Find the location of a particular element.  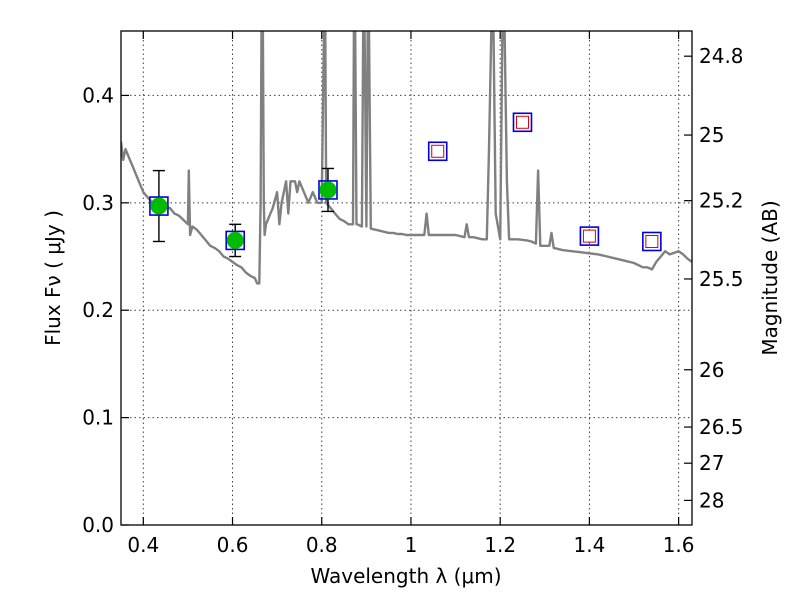

mag-tick-label: 25 is located at coordinates (711, 135).